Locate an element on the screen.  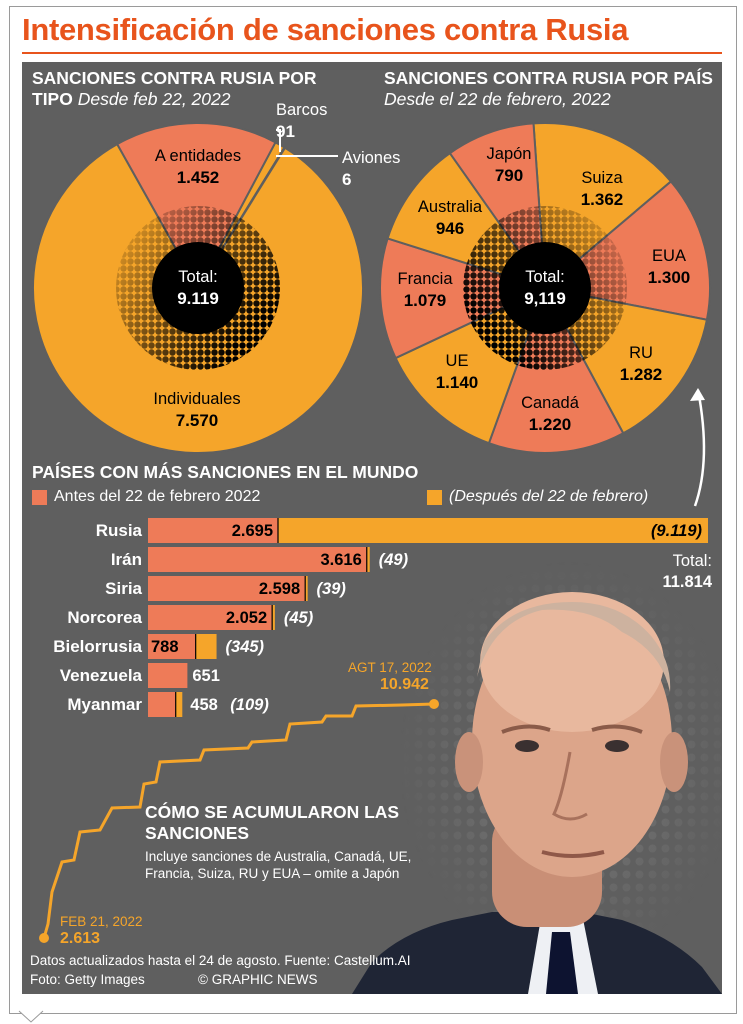
slice-label-aviones: Aviones 6 is located at coordinates (382, 169).